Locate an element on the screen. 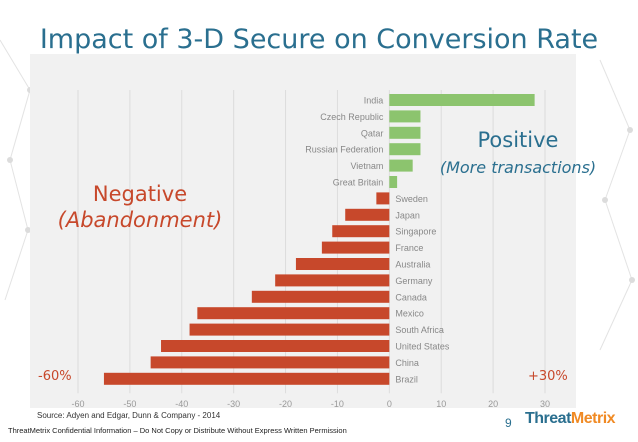 This screenshot has width=638, height=442. x-tick-label: -30 is located at coordinates (233, 403).